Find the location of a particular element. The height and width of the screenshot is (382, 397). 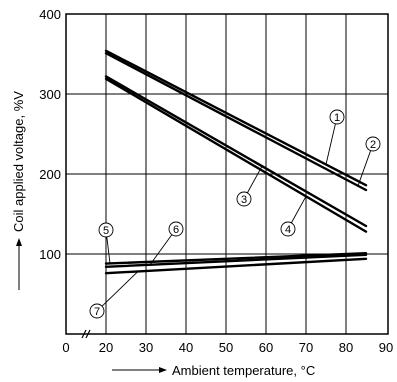

y-tick-label-100: 100 is located at coordinates (50, 254).